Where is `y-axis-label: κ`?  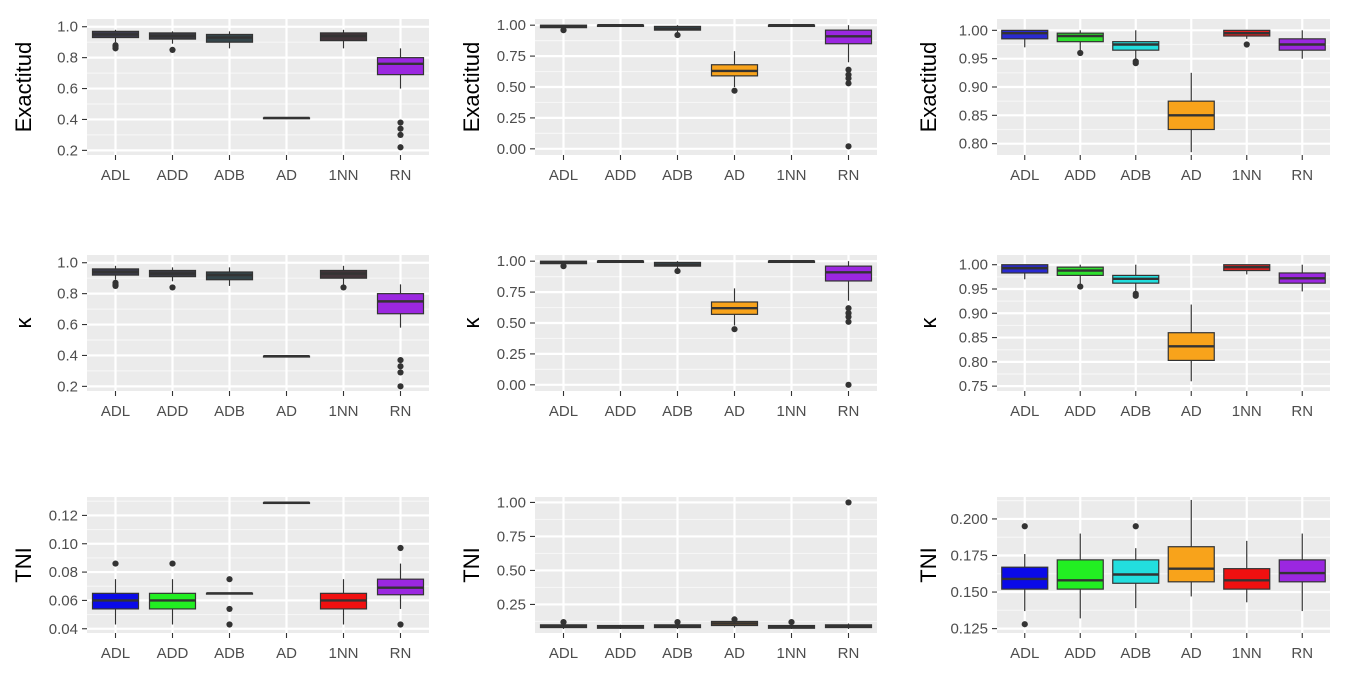 y-axis-label: κ is located at coordinates (471, 323).